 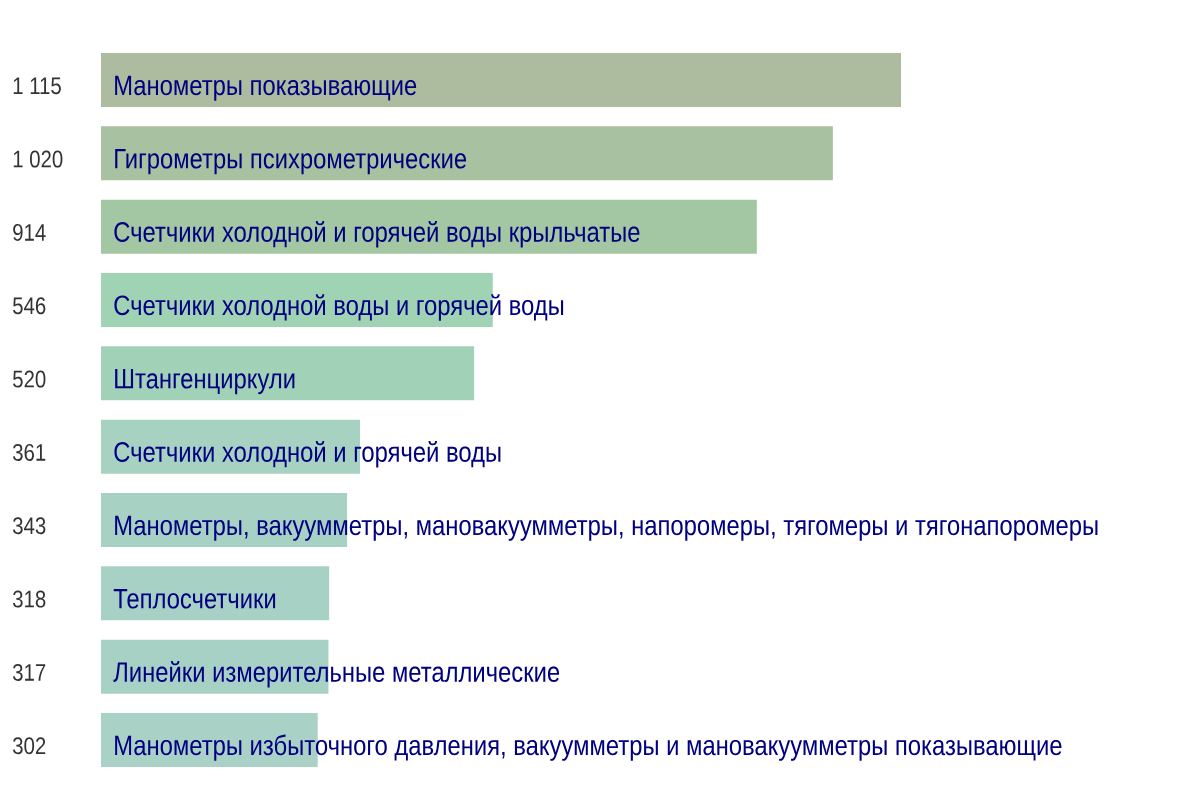 What do you see at coordinates (37, 86) in the screenshot?
I see `data-label: 1 115` at bounding box center [37, 86].